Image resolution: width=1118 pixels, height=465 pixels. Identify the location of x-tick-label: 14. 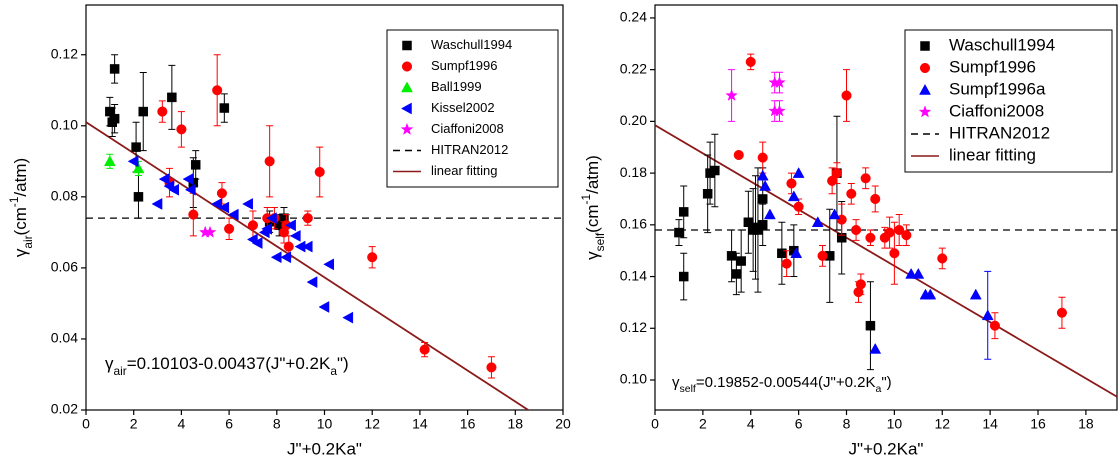
(420, 424).